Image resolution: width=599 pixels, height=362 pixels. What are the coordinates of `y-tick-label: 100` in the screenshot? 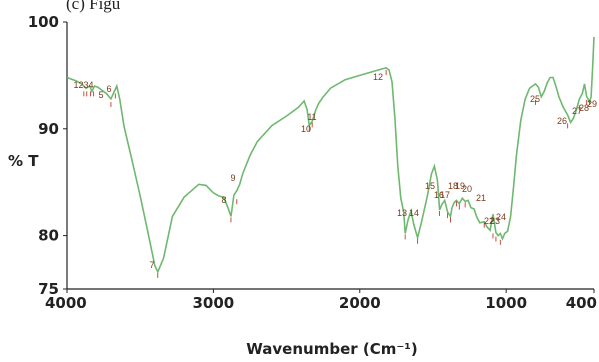 It's located at (43, 22).